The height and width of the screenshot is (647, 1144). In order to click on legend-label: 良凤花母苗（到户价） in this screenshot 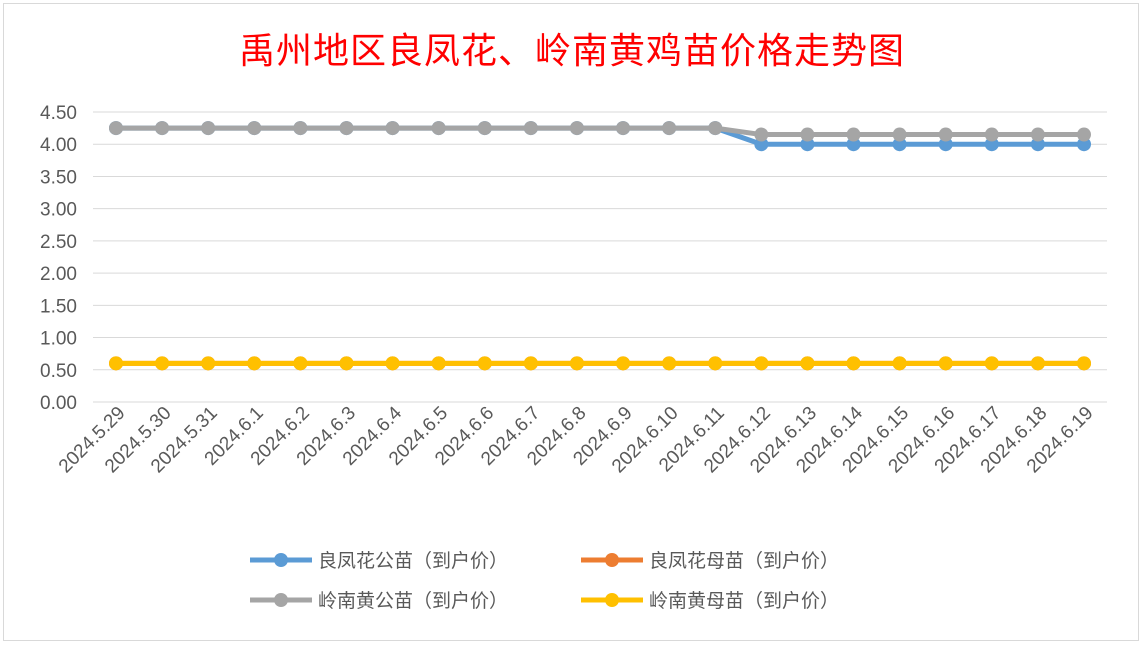, I will do `click(744, 561)`.